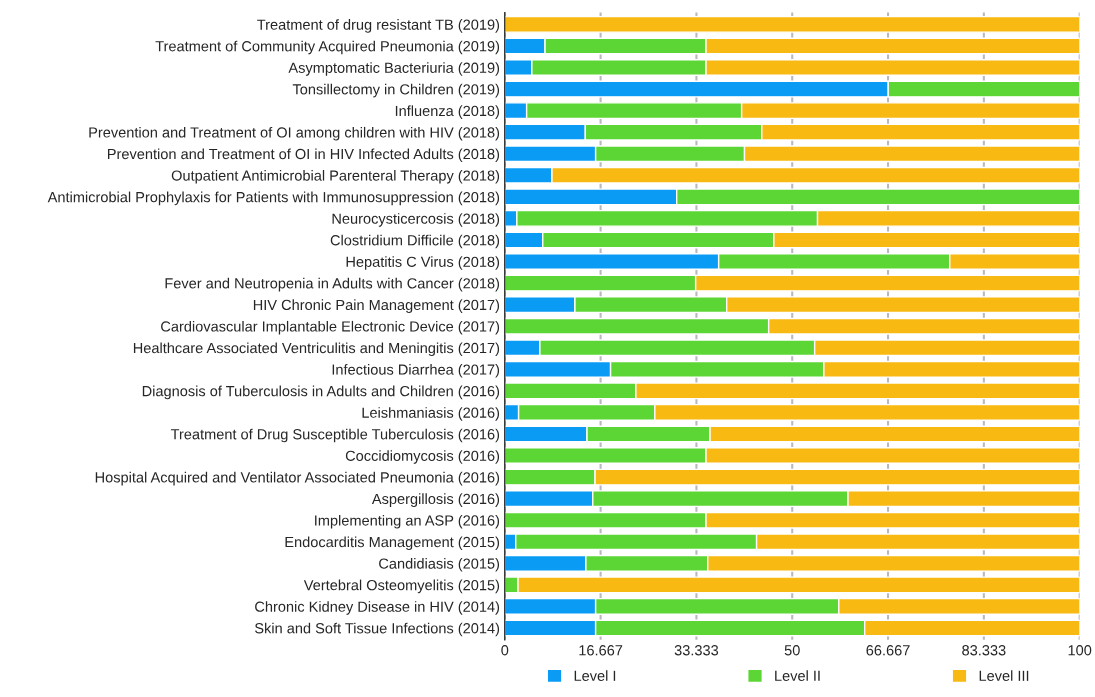  What do you see at coordinates (394, 69) in the screenshot?
I see `y-tick-label: Asymptomatic Bacteriuria (2019)` at bounding box center [394, 69].